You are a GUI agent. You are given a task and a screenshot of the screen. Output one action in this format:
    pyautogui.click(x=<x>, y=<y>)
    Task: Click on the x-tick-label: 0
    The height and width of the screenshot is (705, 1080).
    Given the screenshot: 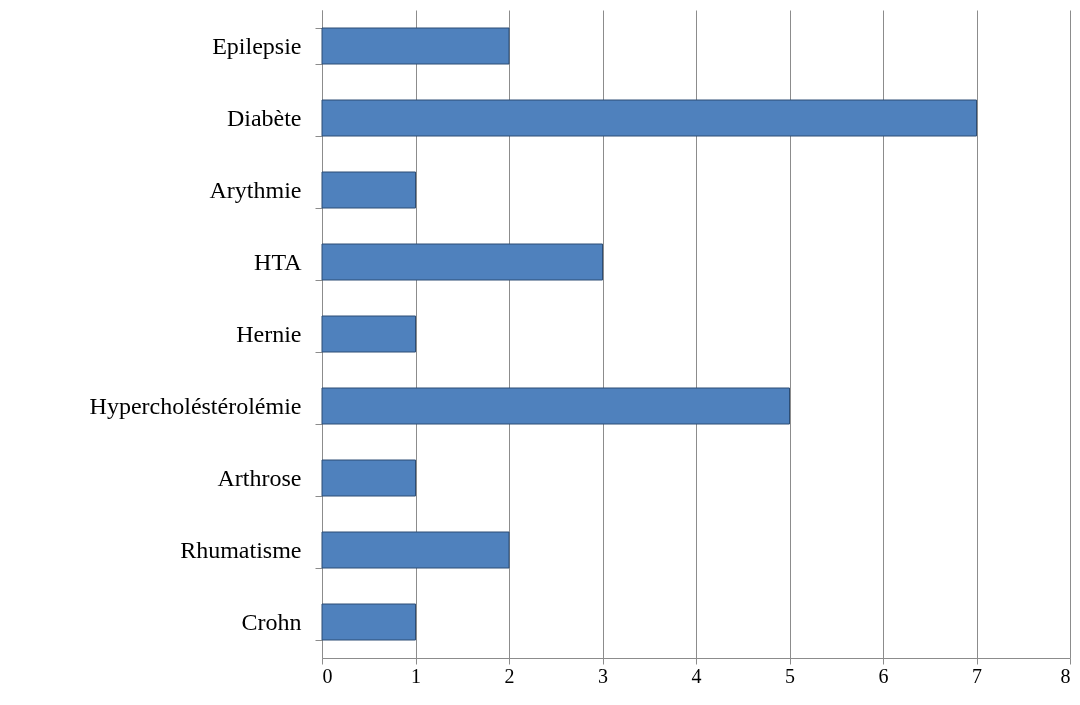 What is the action you would take?
    pyautogui.click(x=327, y=675)
    